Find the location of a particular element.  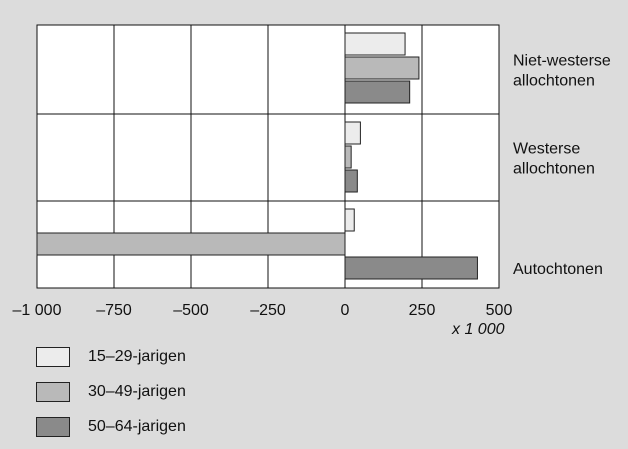

category-label-1: Westerse allochtonen is located at coordinates (554, 159).